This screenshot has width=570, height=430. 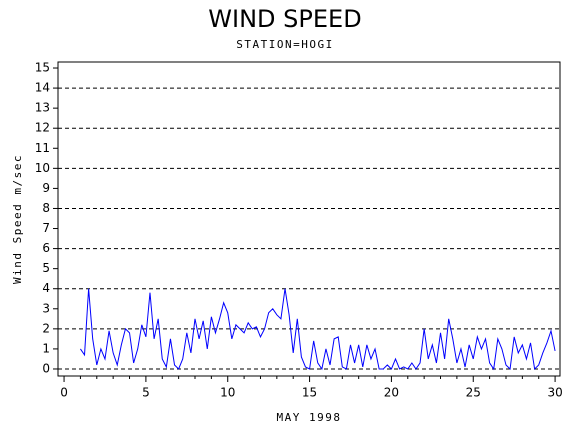 What do you see at coordinates (284, 19) in the screenshot?
I see `chart-title: WIND SPEED` at bounding box center [284, 19].